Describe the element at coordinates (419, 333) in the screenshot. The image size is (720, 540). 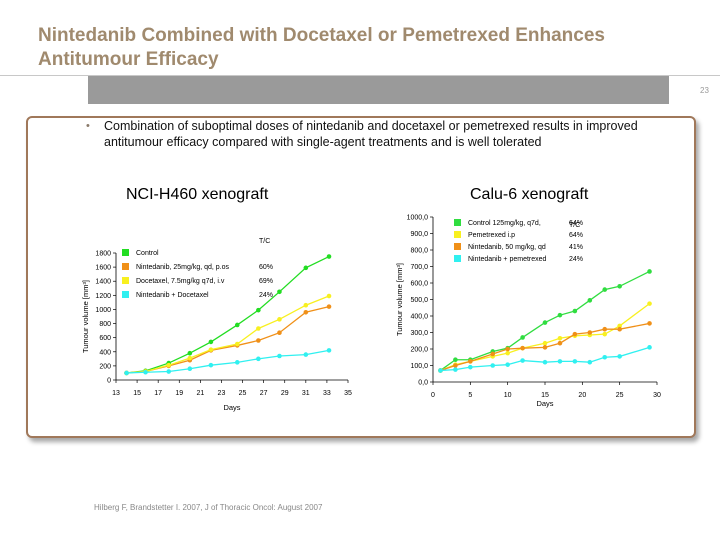
I see `y-tick-label: 300,0` at that location.